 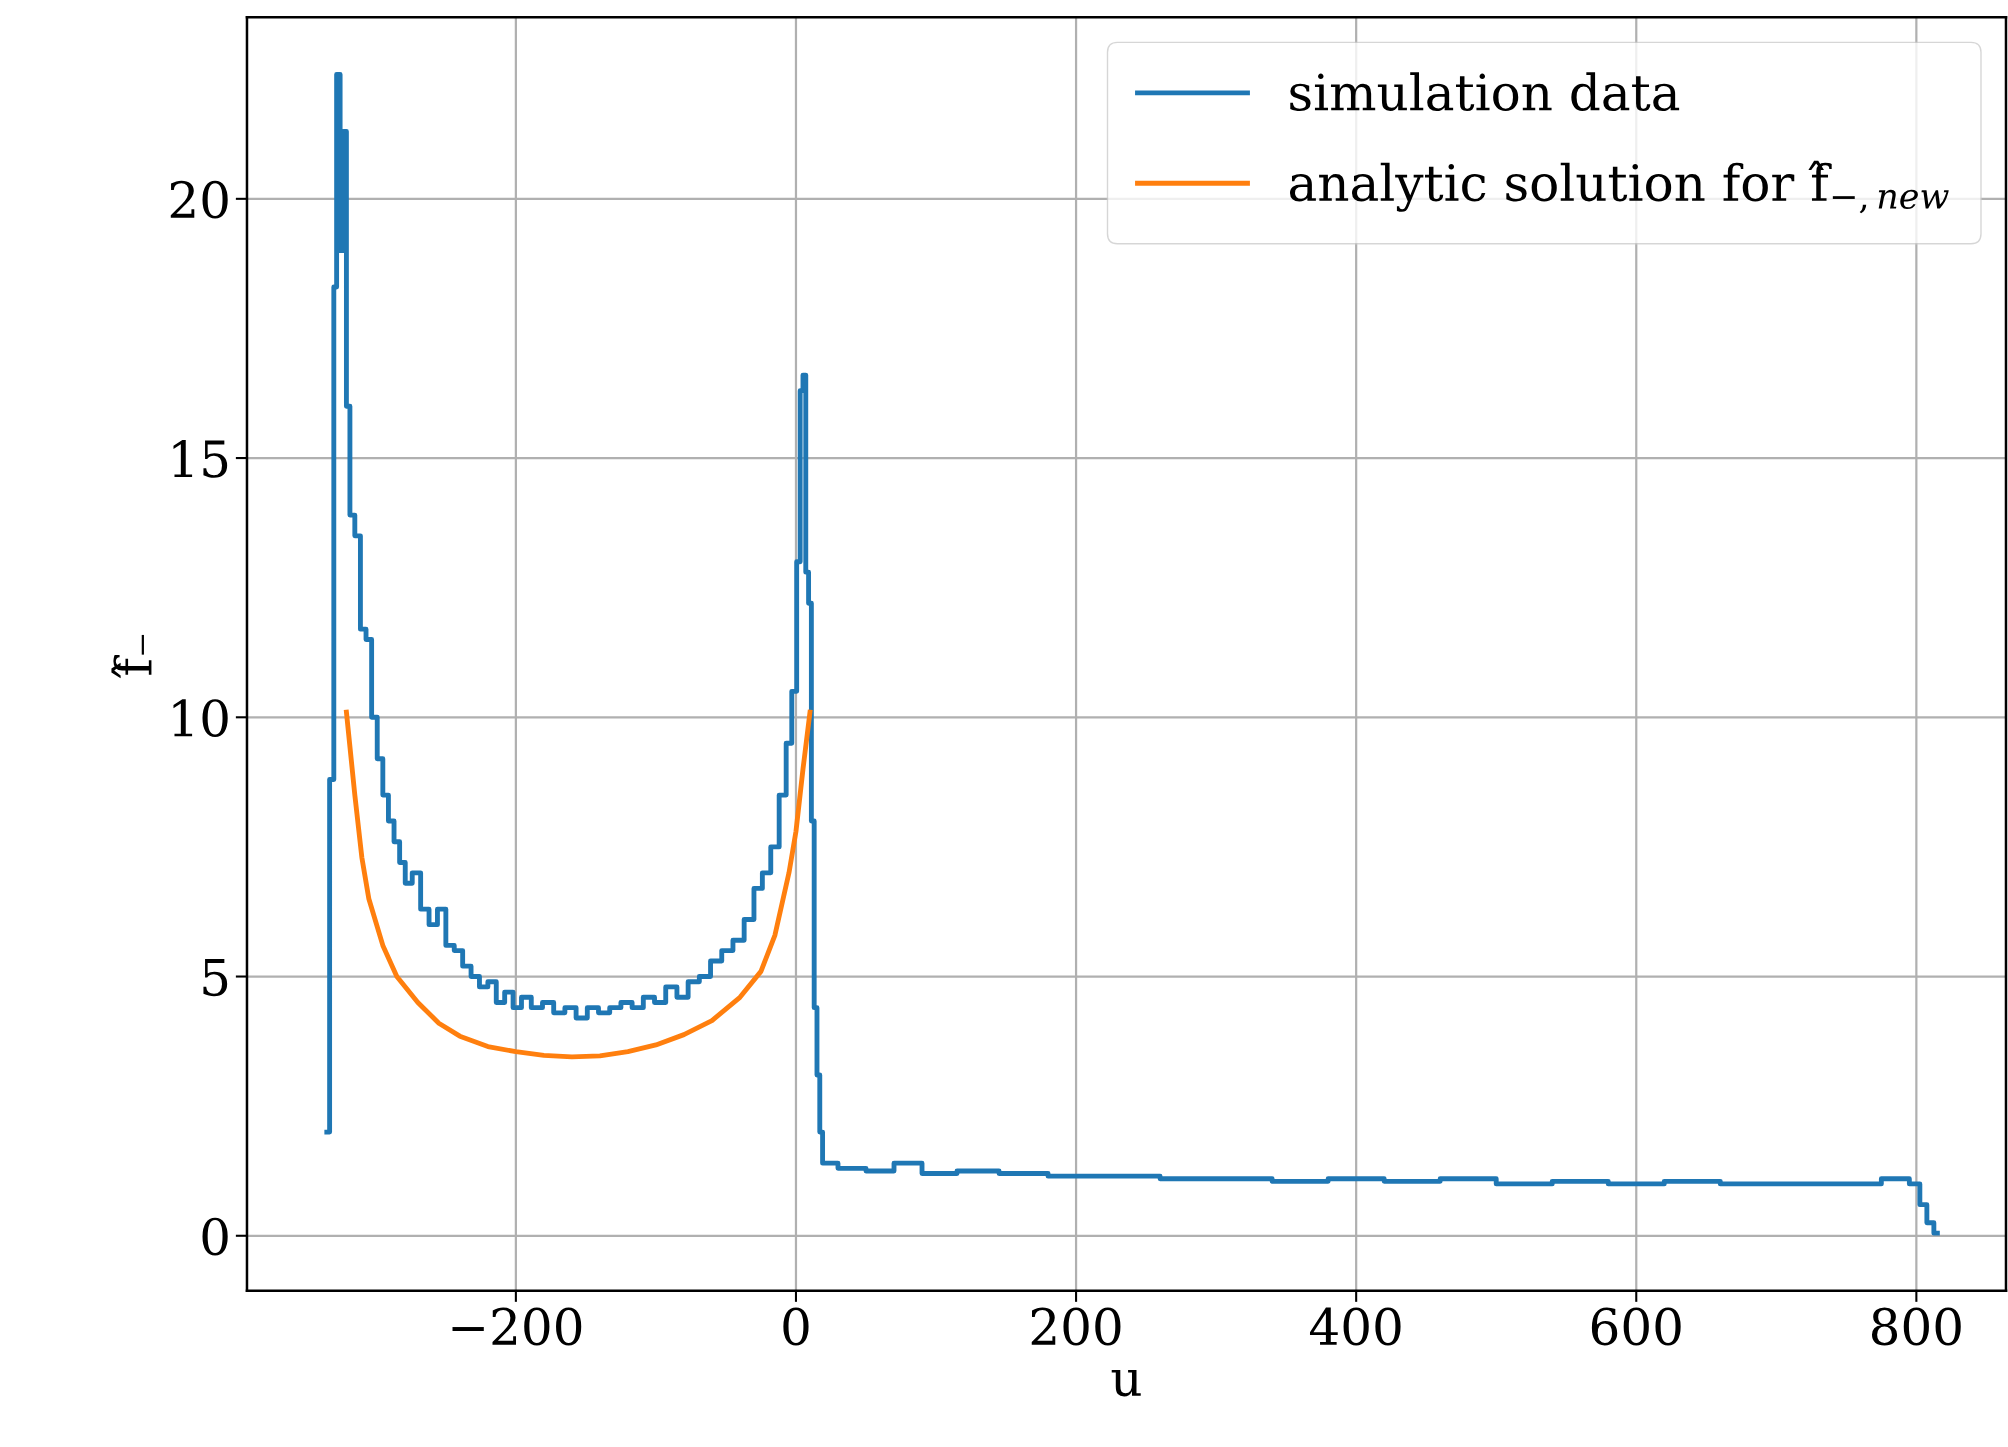 I want to click on y-tick-label: 5, so click(x=215, y=978).